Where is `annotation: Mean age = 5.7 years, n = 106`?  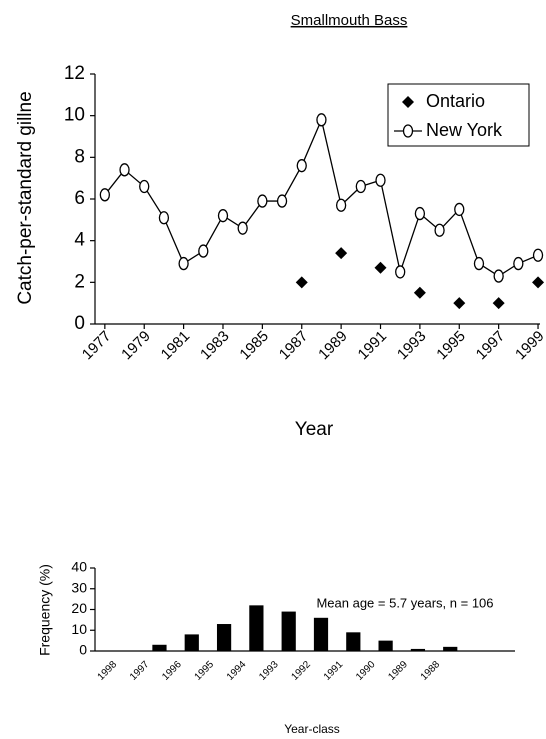
annotation: Mean age = 5.7 years, n = 106 is located at coordinates (404, 602).